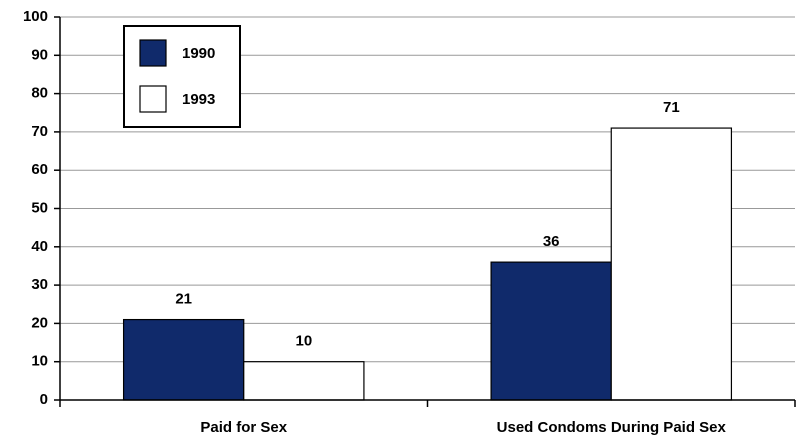 Image resolution: width=804 pixels, height=440 pixels. What do you see at coordinates (39, 93) in the screenshot?
I see `y-tick-label: 80` at bounding box center [39, 93].